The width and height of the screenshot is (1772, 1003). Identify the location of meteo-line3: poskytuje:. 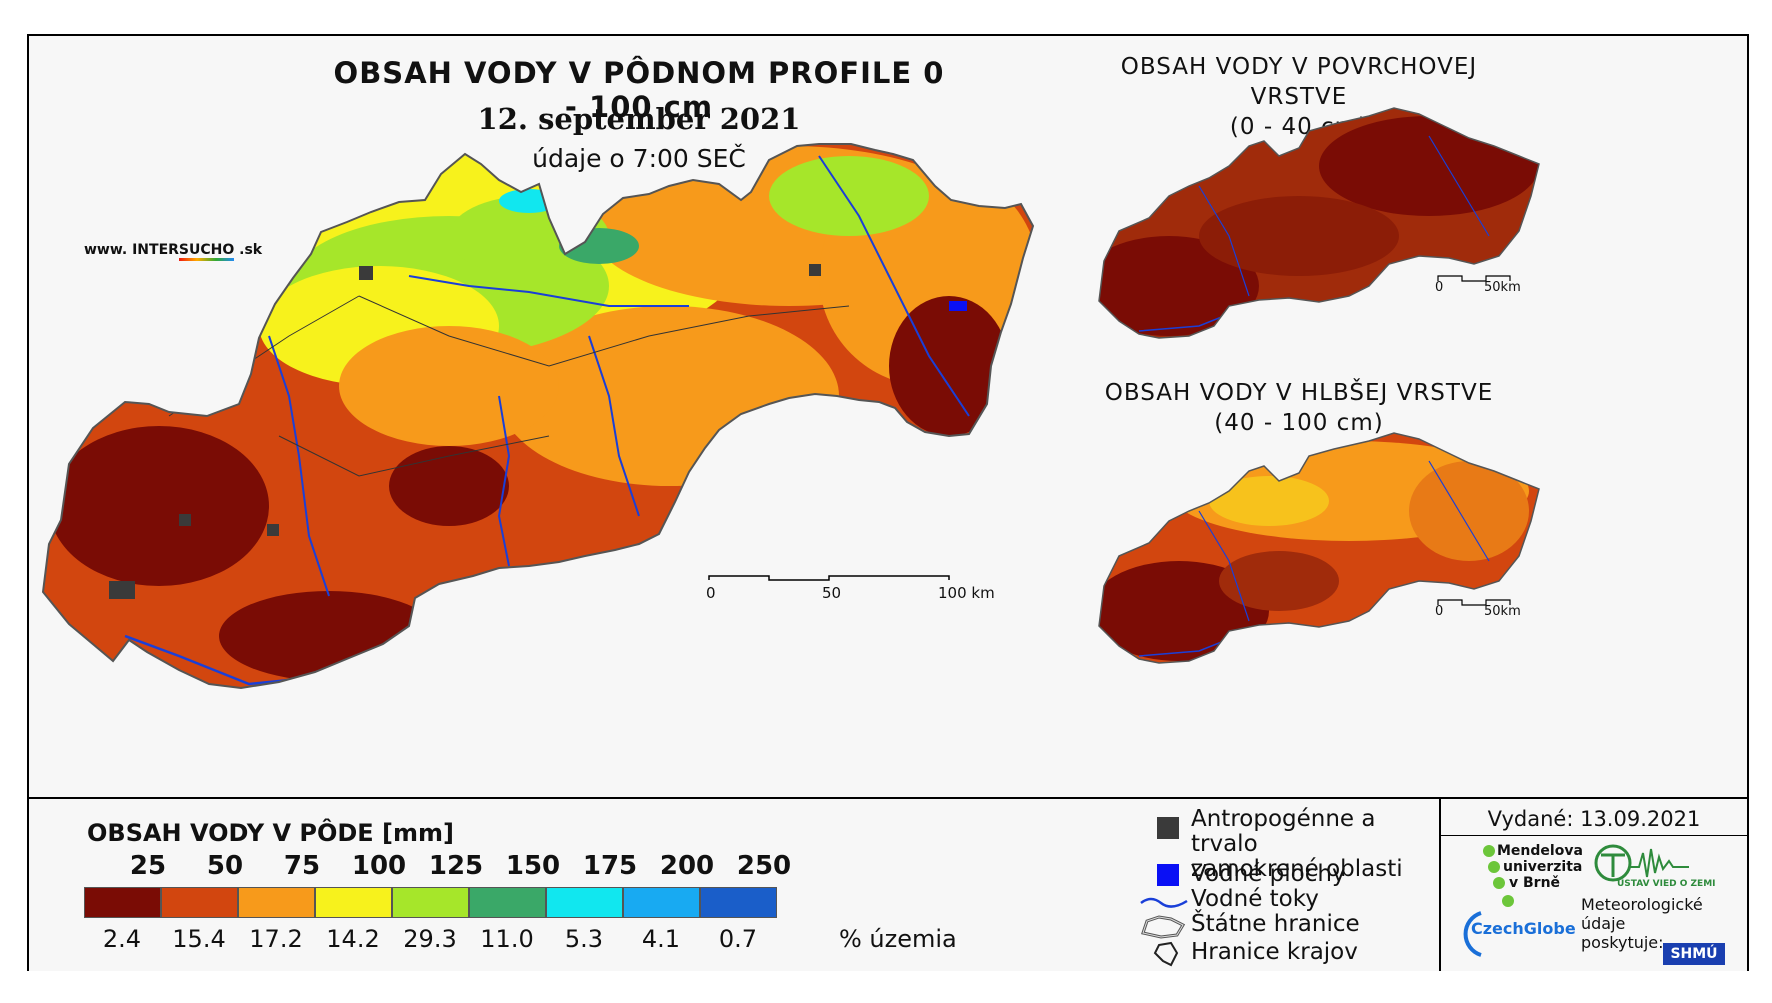
(1622, 942).